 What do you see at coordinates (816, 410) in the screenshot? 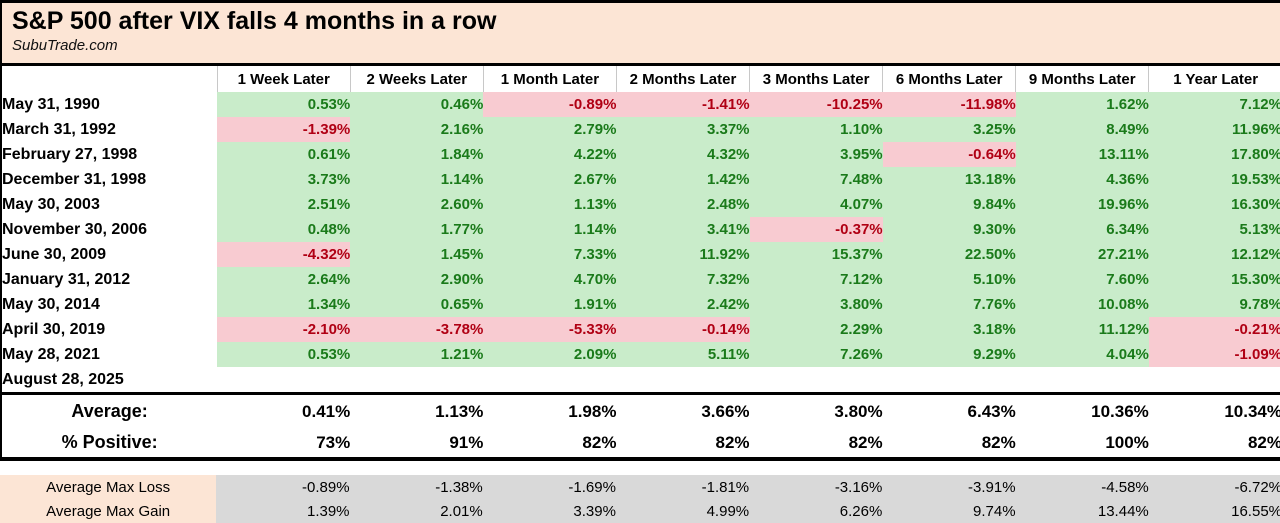
I see `average-value: 3.80%` at bounding box center [816, 410].